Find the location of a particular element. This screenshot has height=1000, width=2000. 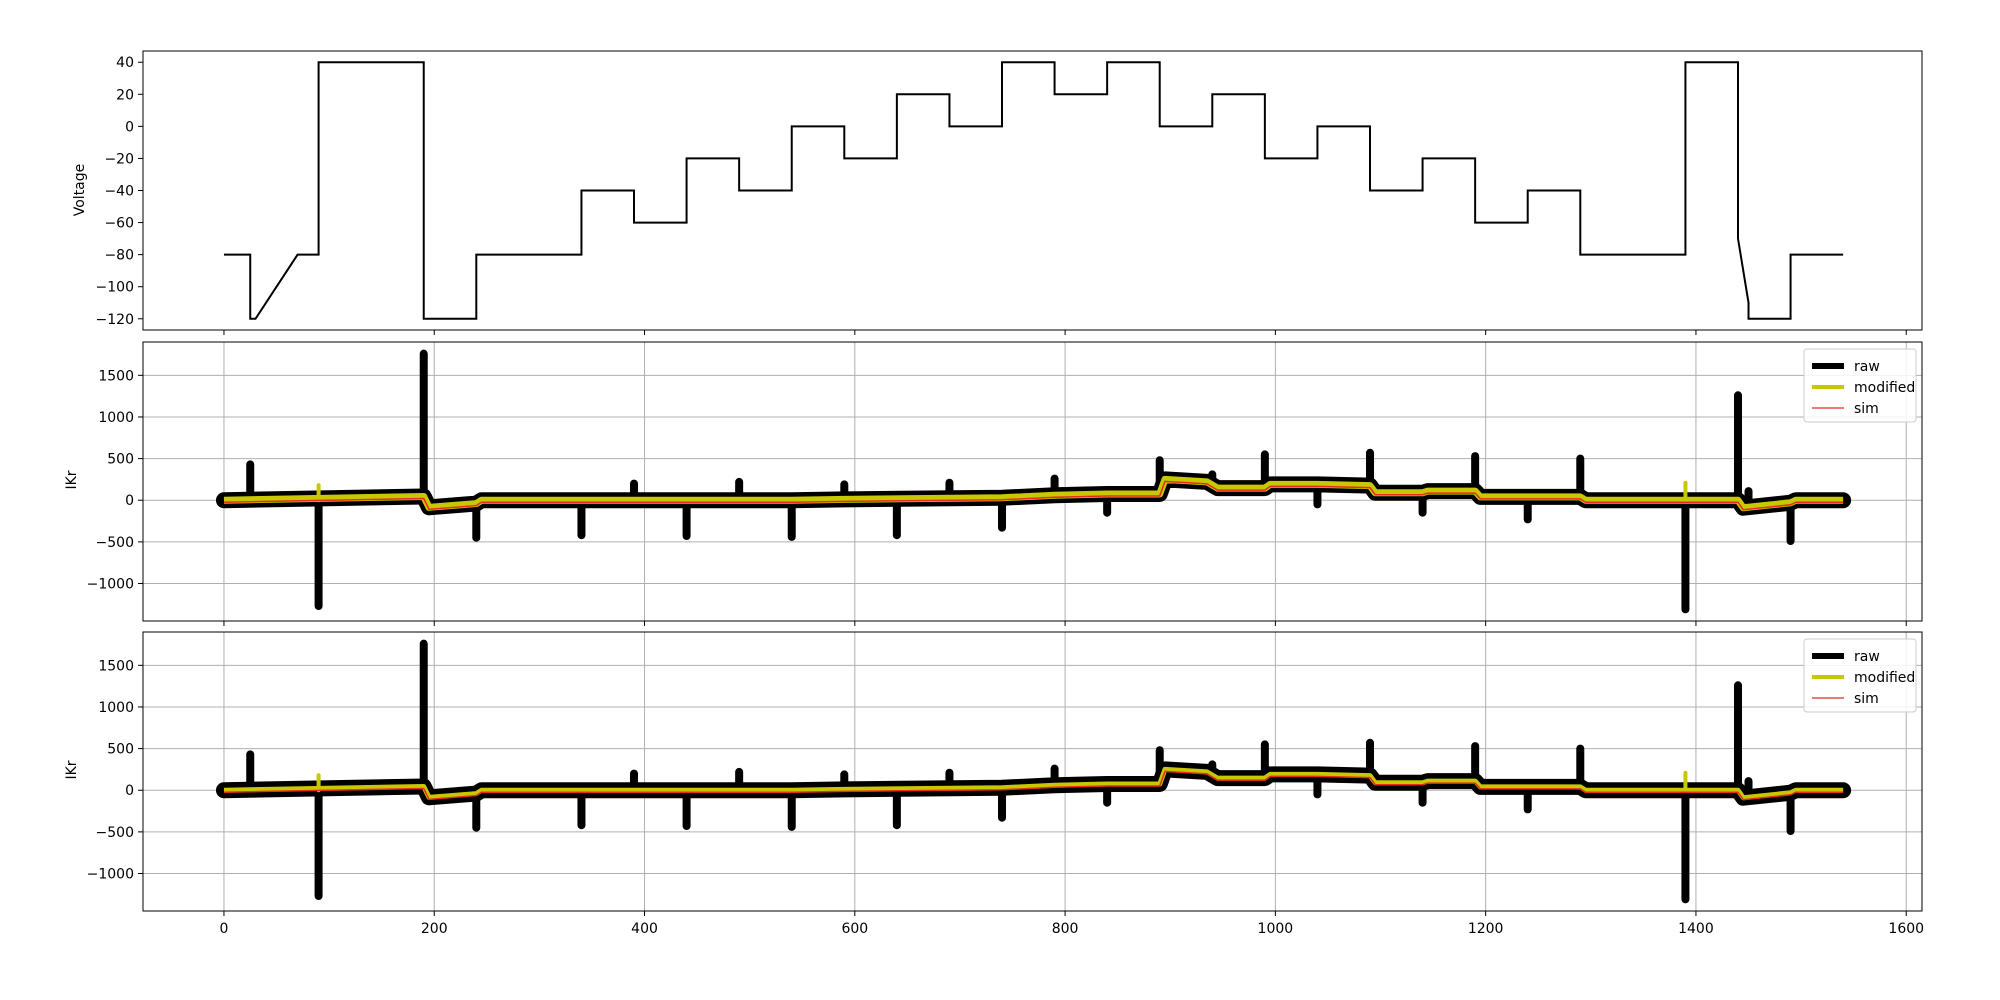

y-tick-label: −80 is located at coordinates (119, 256).